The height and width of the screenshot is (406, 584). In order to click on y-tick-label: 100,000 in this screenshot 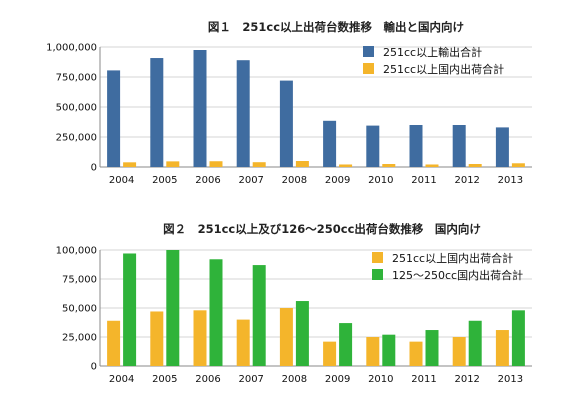, I will do `click(76, 251)`.